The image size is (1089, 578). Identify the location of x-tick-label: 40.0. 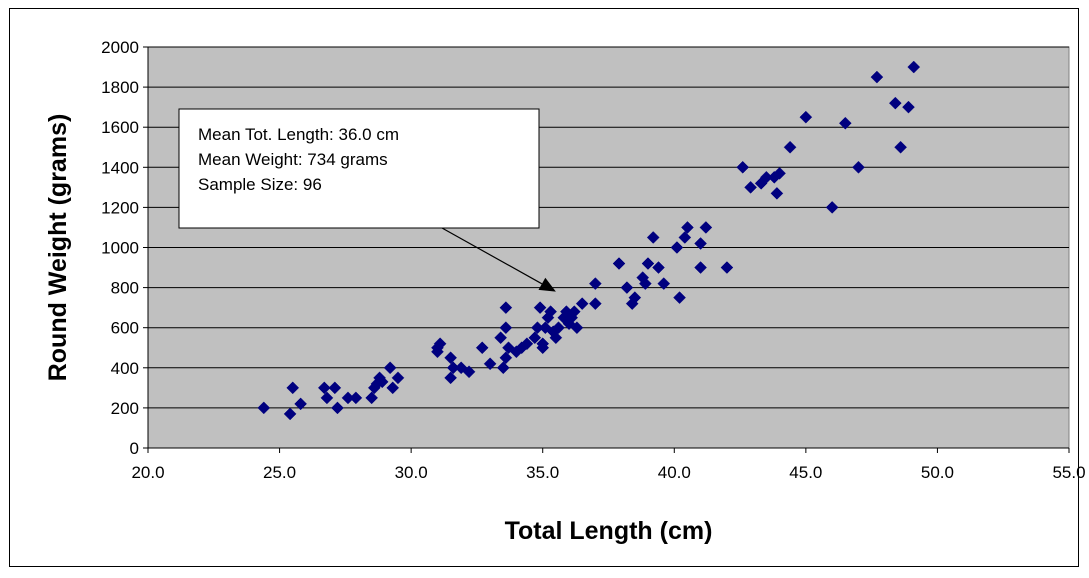
(674, 472).